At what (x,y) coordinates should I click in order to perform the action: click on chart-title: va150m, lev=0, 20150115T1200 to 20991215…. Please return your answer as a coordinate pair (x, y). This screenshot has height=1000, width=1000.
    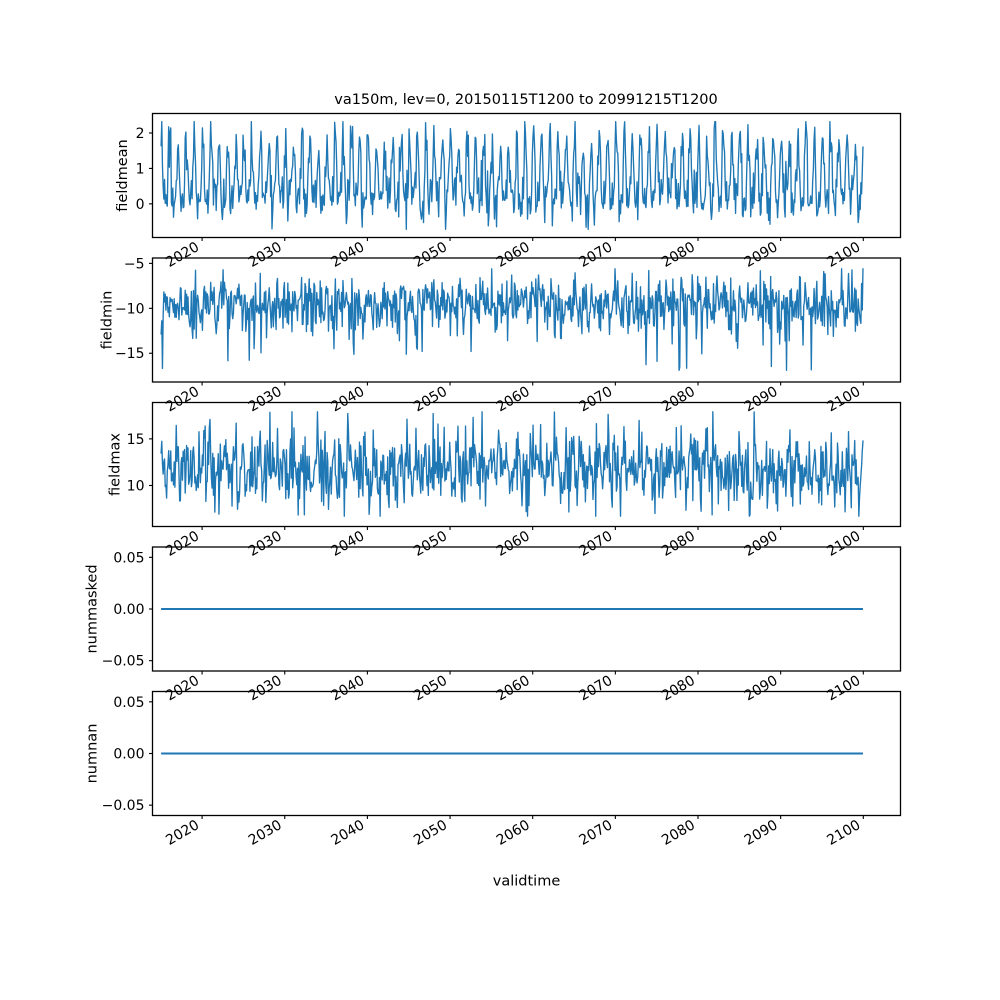
    Looking at the image, I should click on (526, 100).